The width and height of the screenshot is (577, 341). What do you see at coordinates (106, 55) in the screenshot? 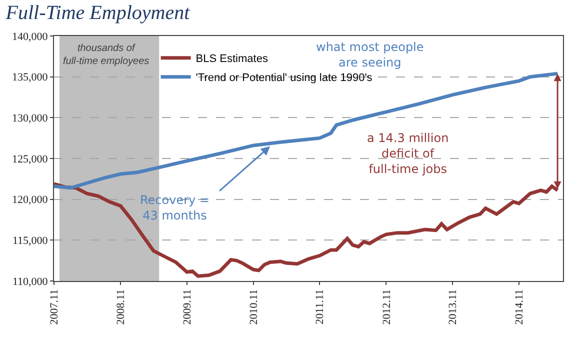
I see `band-label: thousands of full-time employees` at bounding box center [106, 55].